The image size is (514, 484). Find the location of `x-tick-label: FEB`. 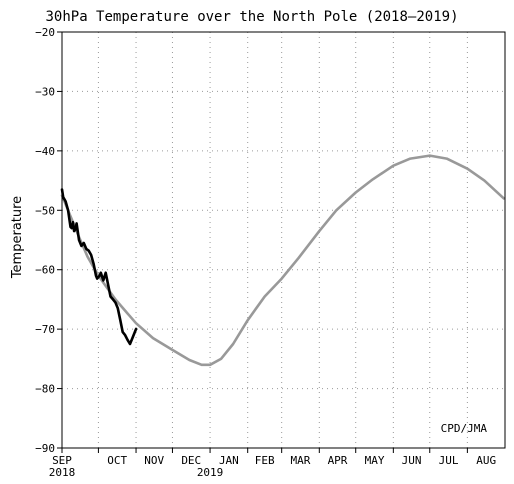

x-tick-label: FEB is located at coordinates (265, 460).